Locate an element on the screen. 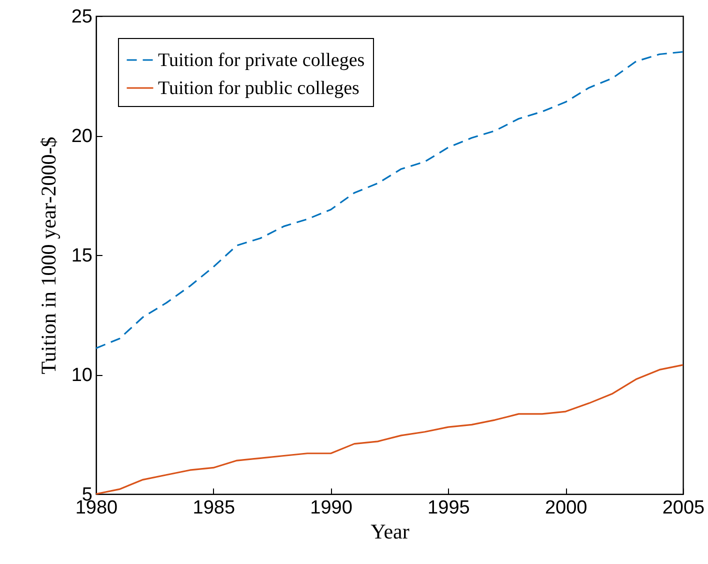  x-tick-label: 1995 is located at coordinates (449, 508).